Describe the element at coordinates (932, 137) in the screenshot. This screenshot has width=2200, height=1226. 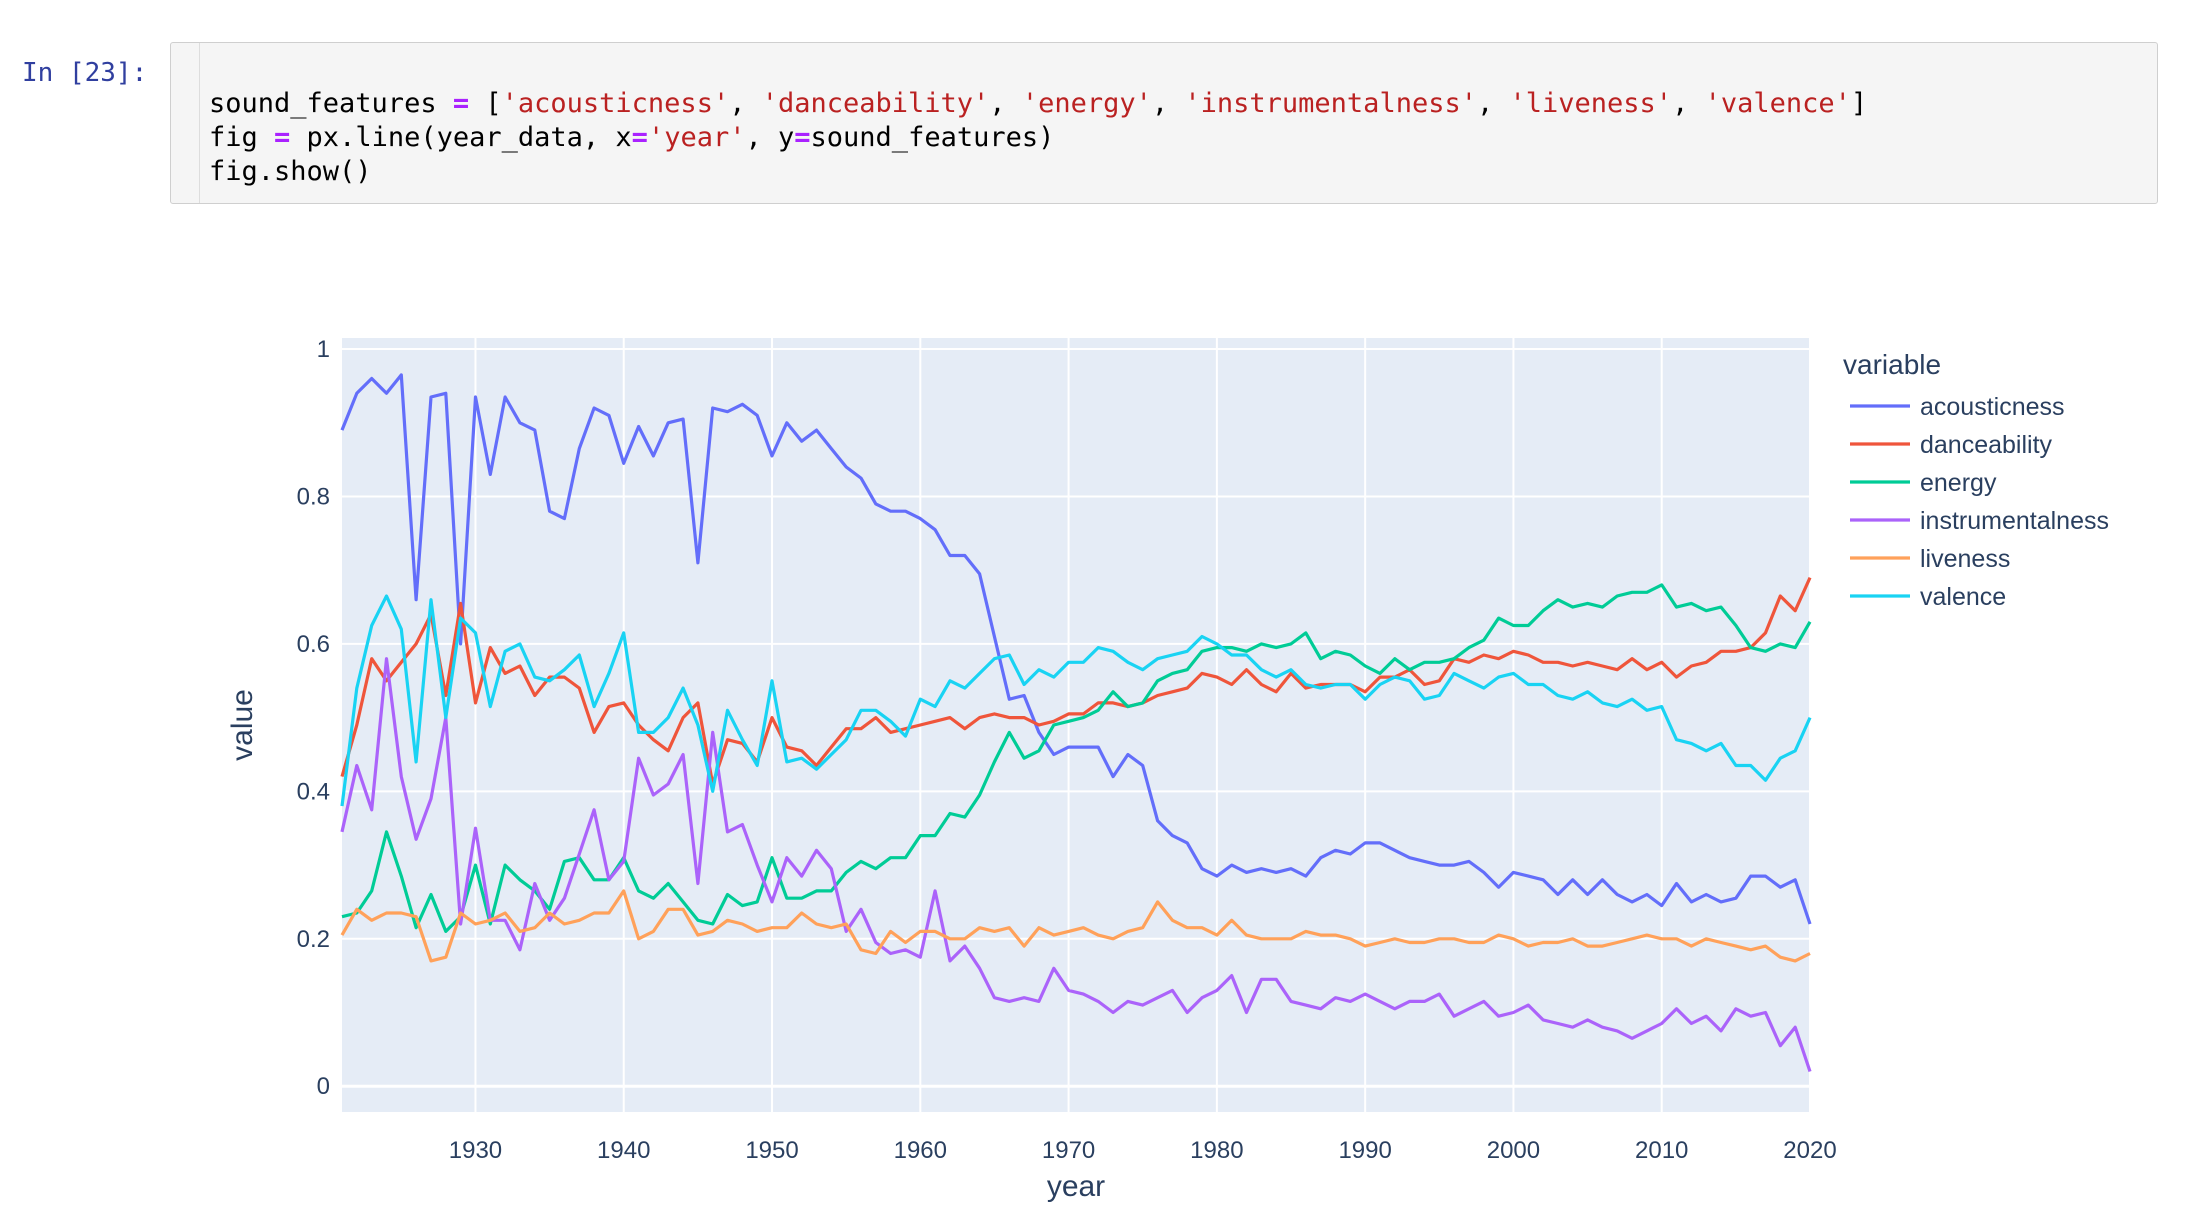
I see `code-text: sound_features)` at that location.